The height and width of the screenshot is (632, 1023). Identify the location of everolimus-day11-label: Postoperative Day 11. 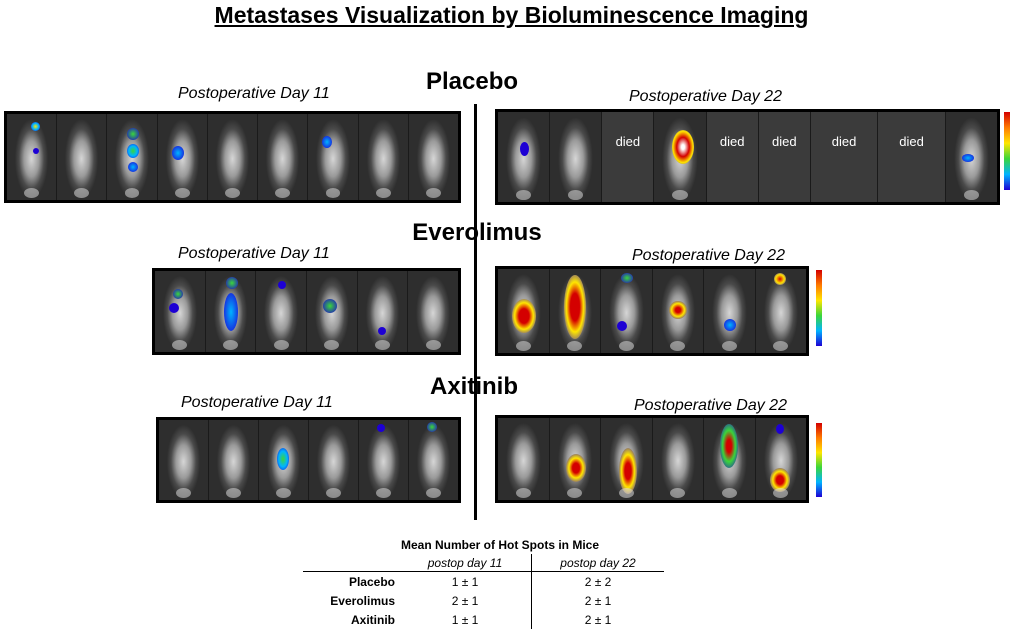
(254, 253).